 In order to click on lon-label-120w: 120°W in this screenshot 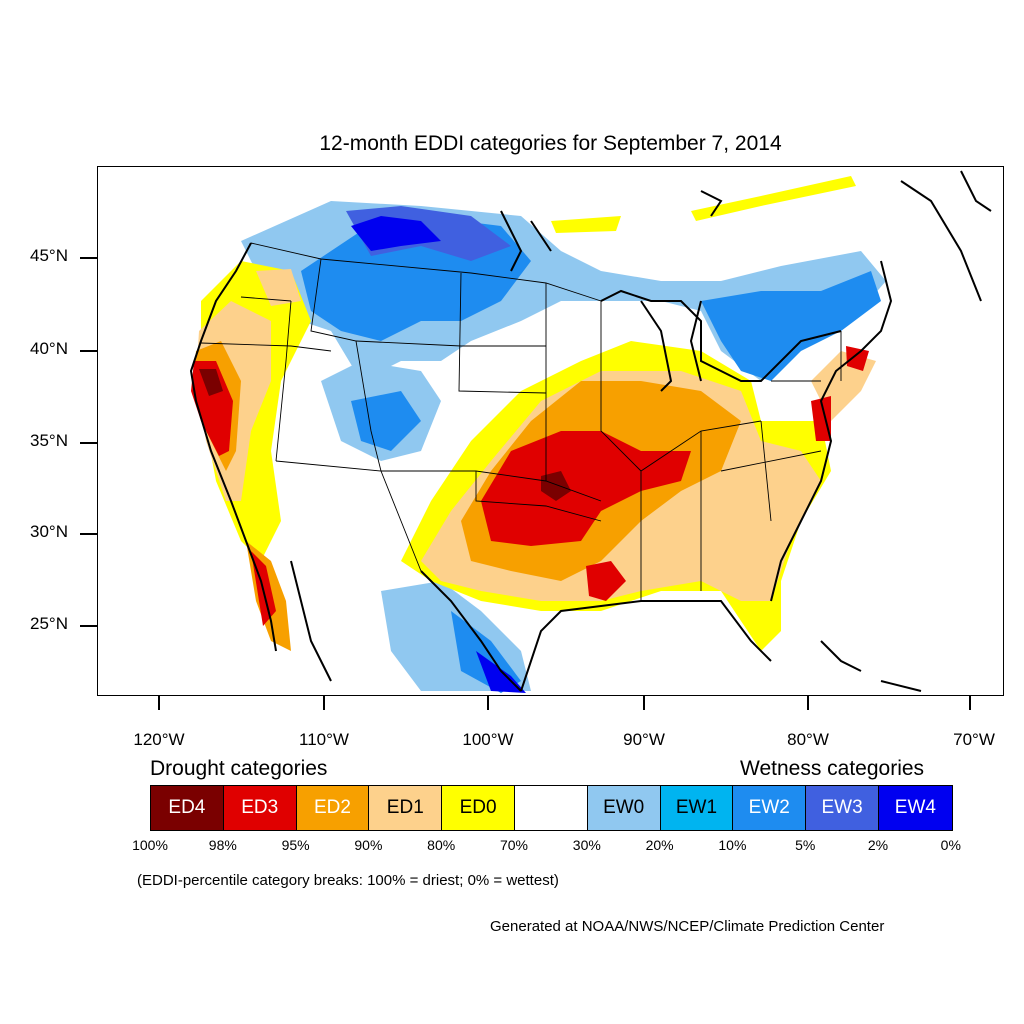, I will do `click(159, 739)`.